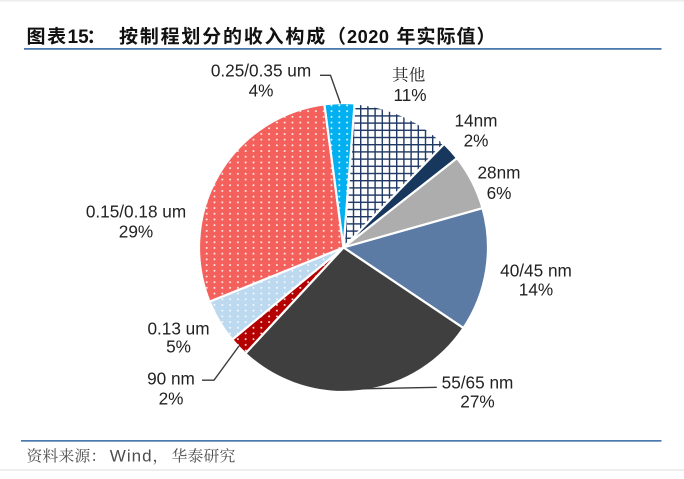  What do you see at coordinates (136, 232) in the screenshot?
I see `svg-text: 29%` at bounding box center [136, 232].